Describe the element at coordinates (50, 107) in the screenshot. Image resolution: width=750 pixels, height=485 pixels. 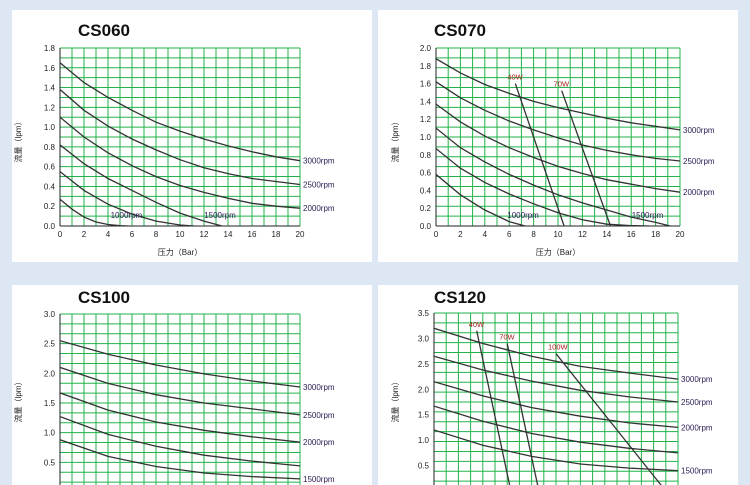
I see `y-tick-label: 1.2` at that location.